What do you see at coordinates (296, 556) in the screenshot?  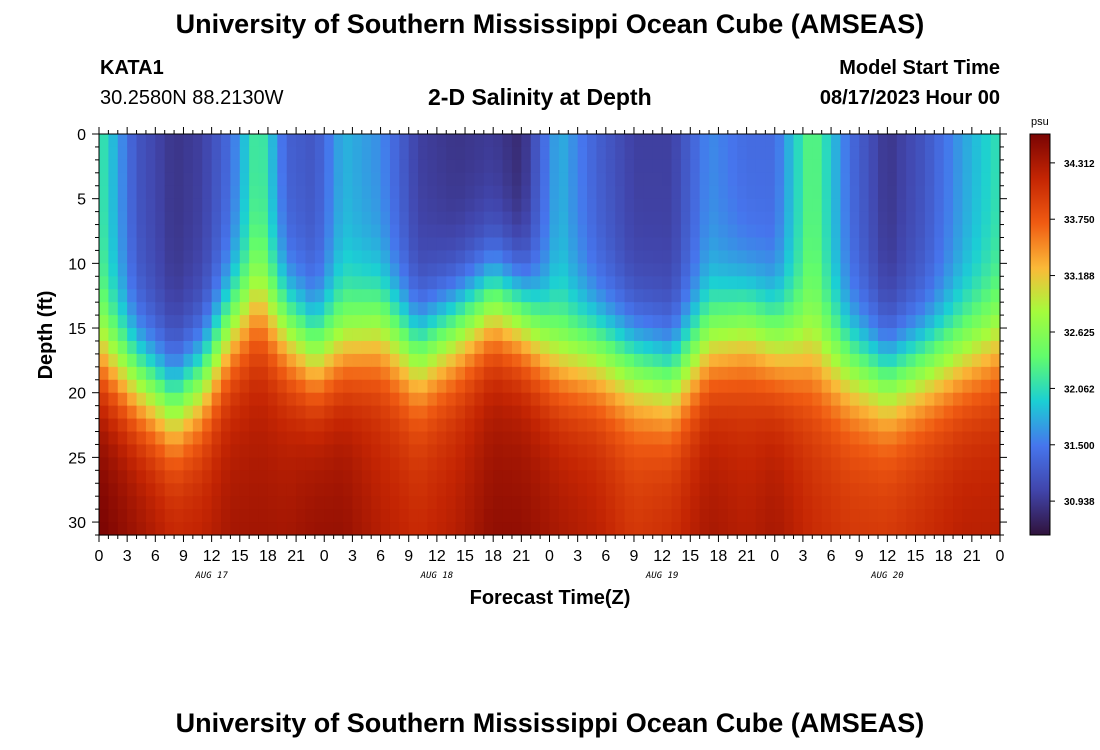 I see `x-tick-label: 21` at bounding box center [296, 556].